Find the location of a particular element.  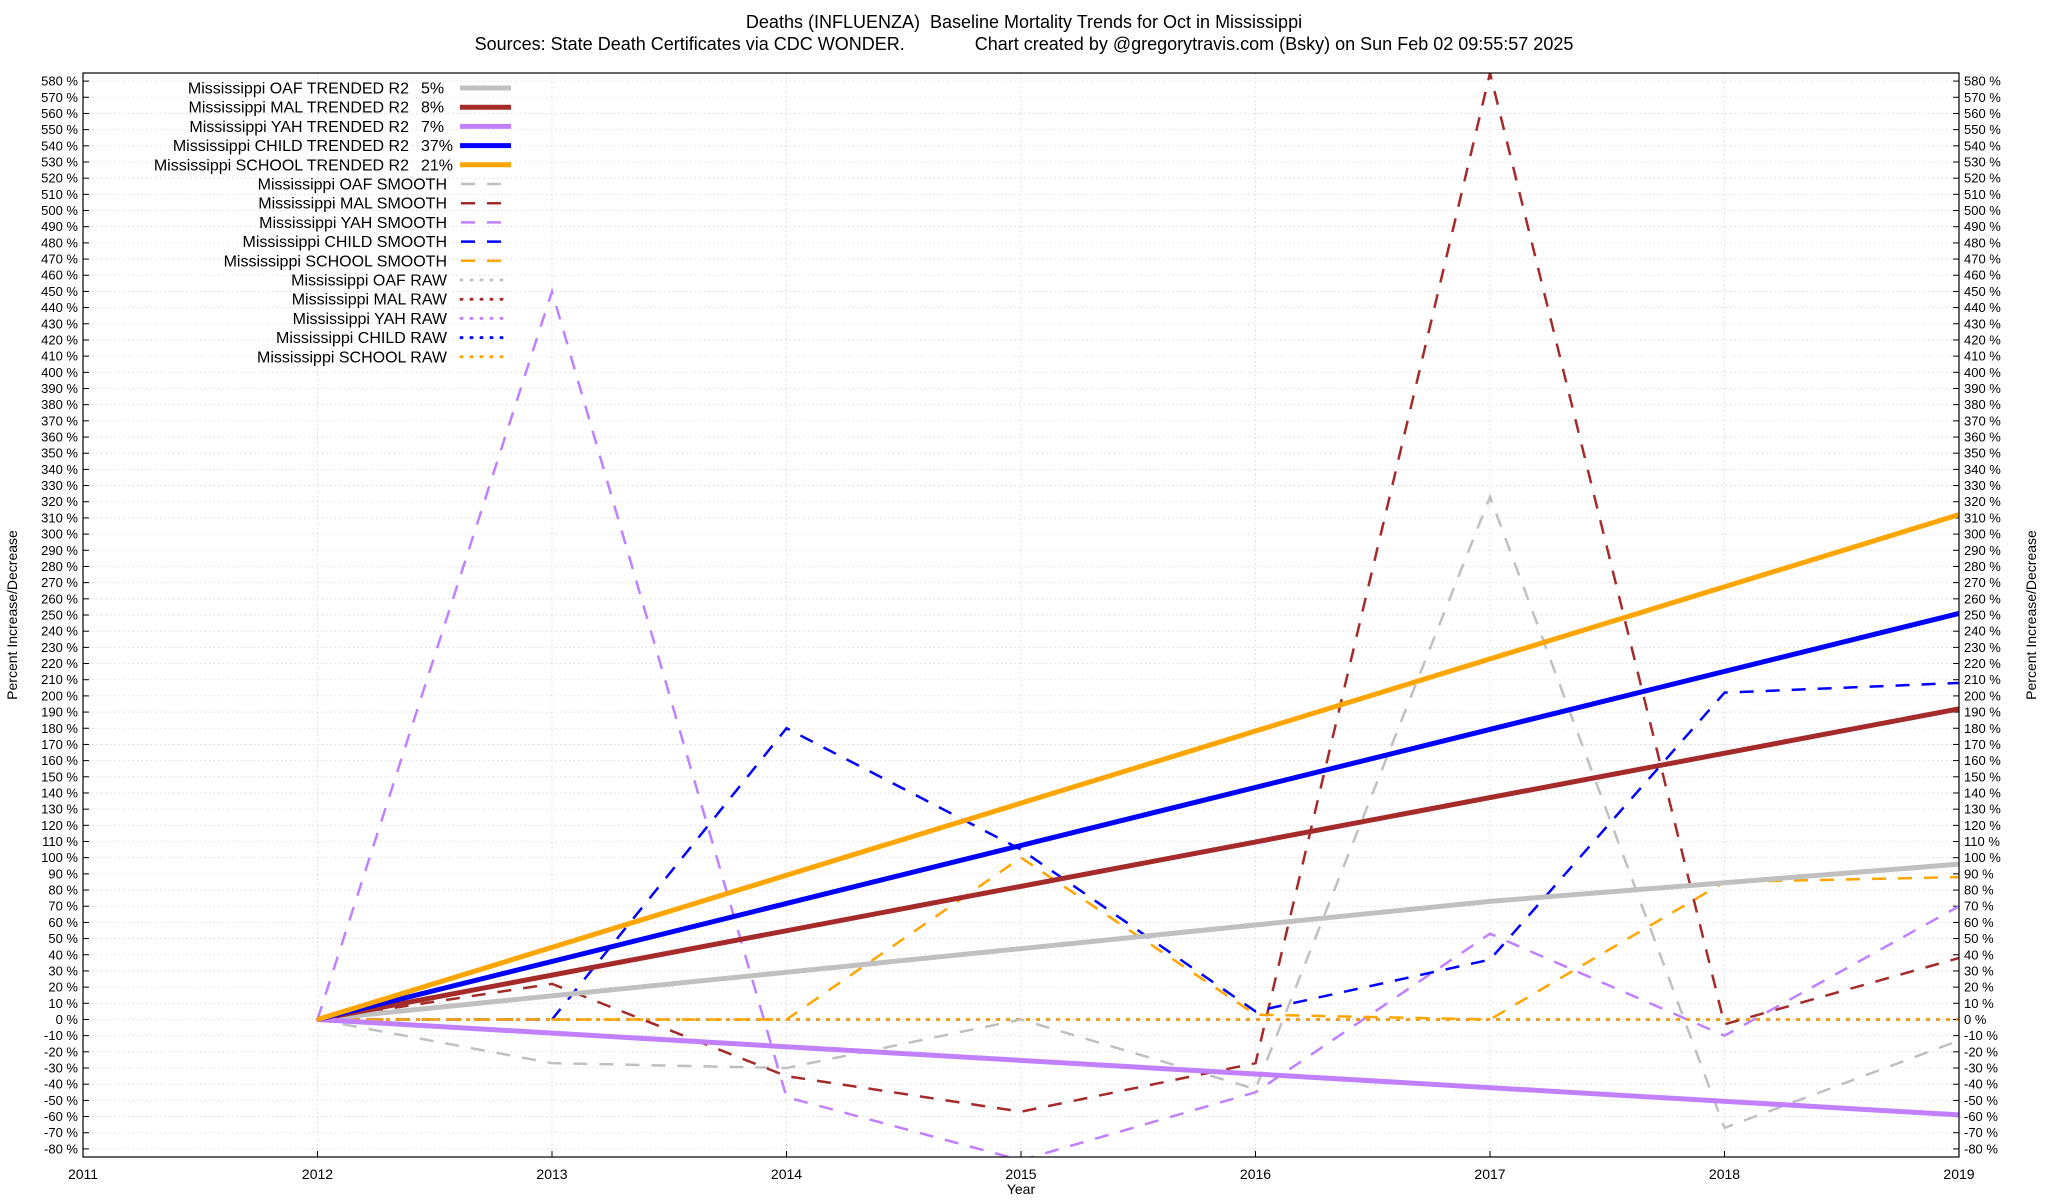

x-tick-label: 2012 is located at coordinates (317, 1174).